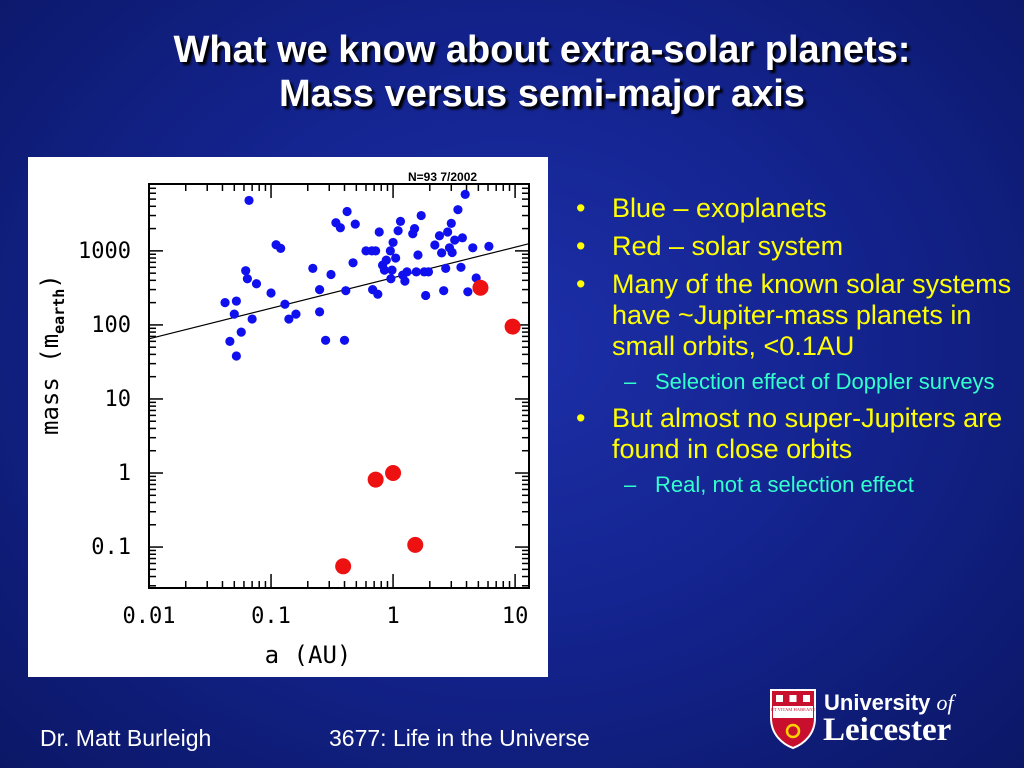 The width and height of the screenshot is (1024, 768). I want to click on y-axis-label: mass (mearth), so click(52, 354).